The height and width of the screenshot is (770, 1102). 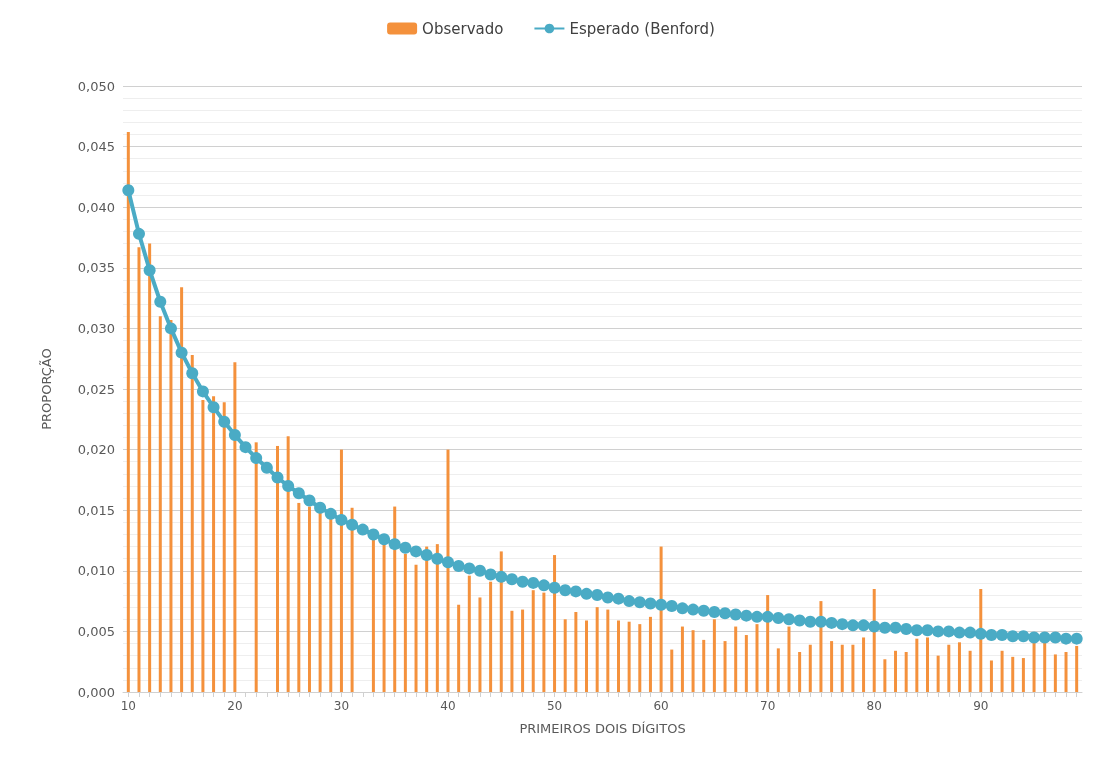 What do you see at coordinates (96, 631) in the screenshot?
I see `y-tick-label: 0,005` at bounding box center [96, 631].